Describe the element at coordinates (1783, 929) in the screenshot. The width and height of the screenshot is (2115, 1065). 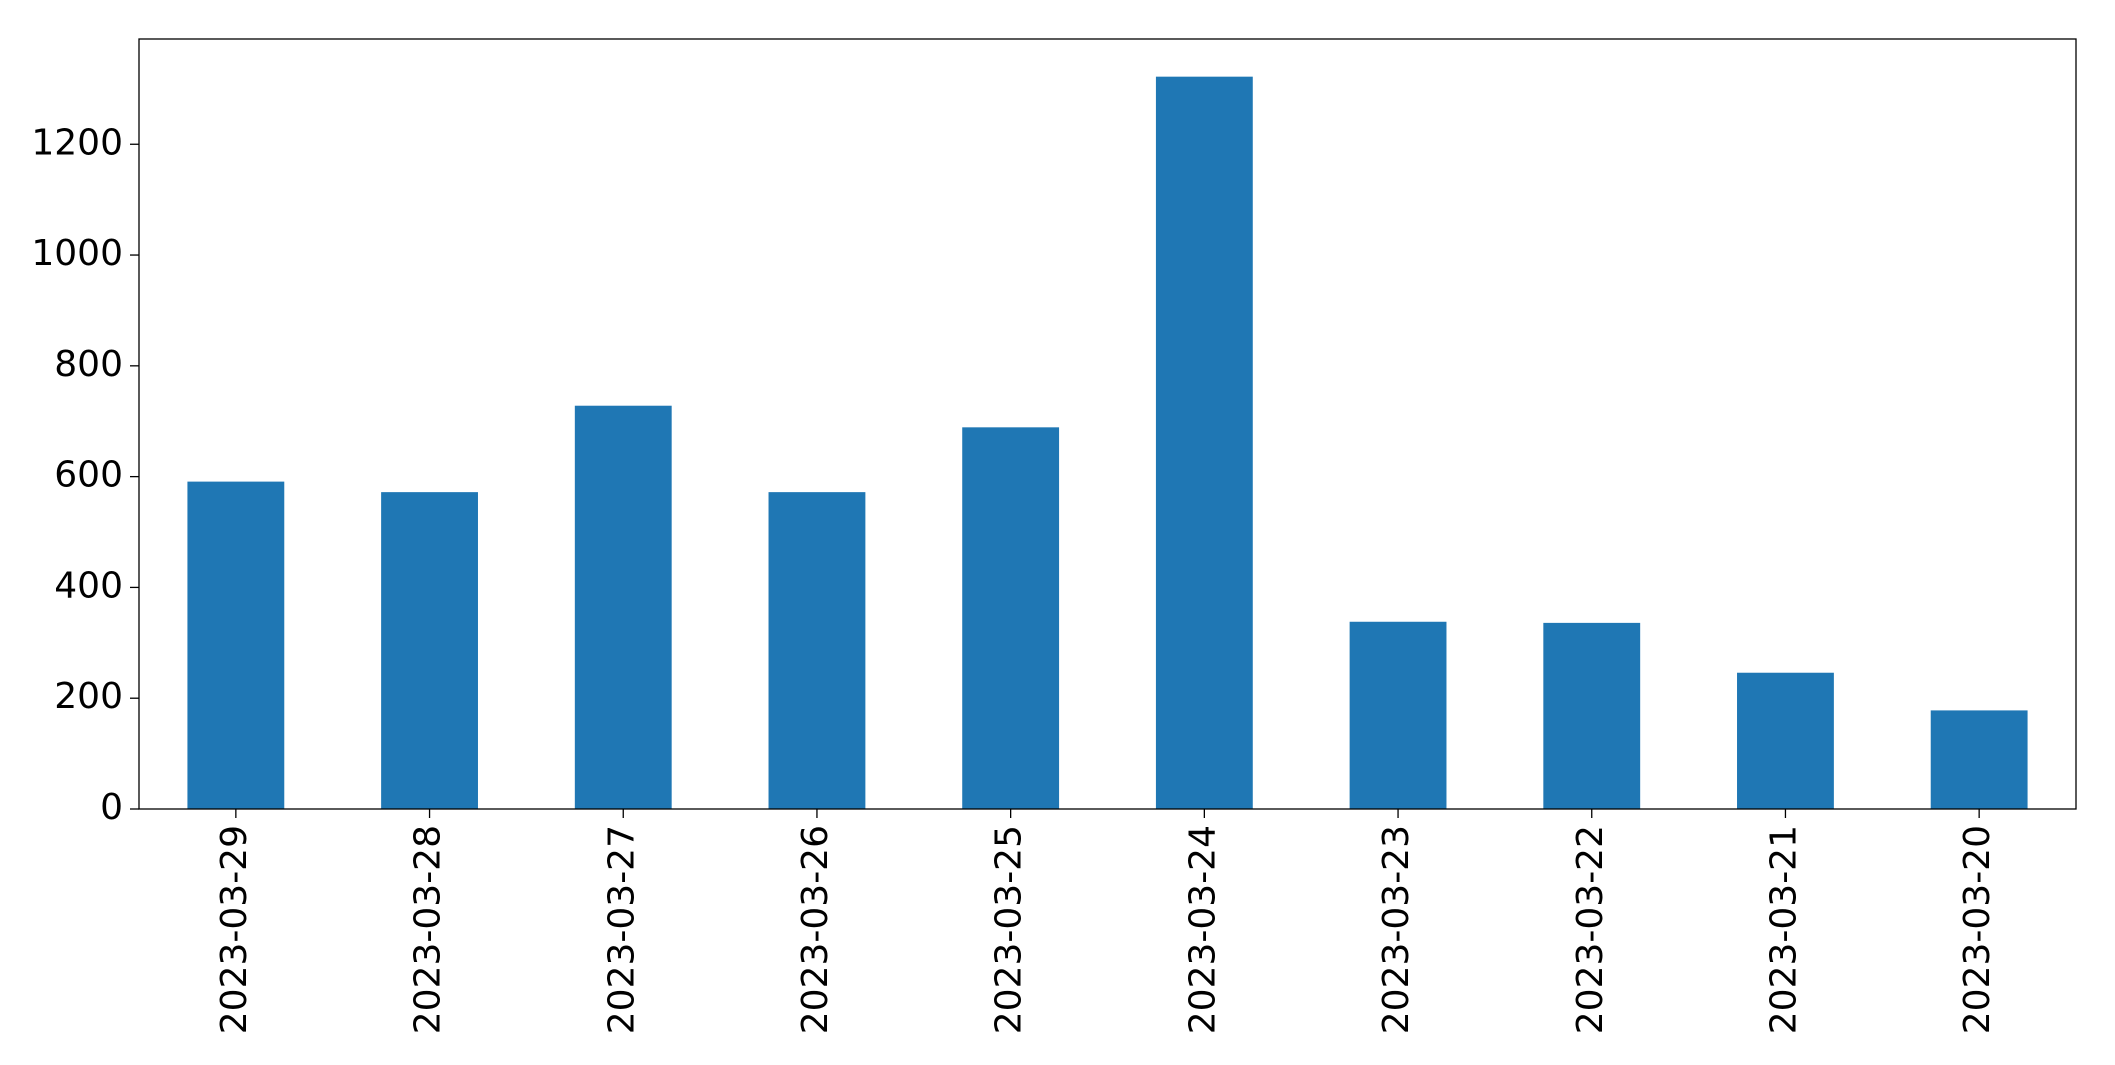
I see `x-tick-label: 2023-03-21` at that location.